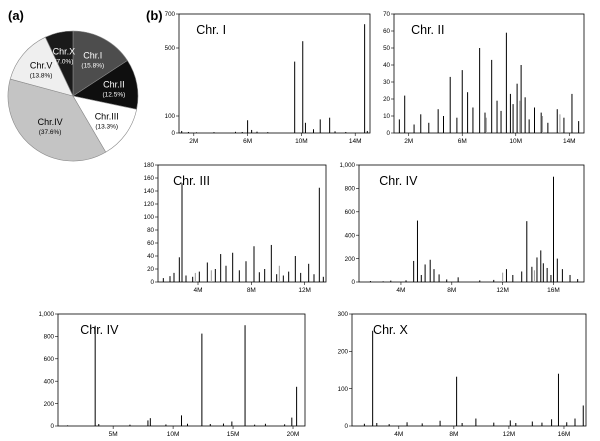  Describe the element at coordinates (63, 61) in the screenshot. I see `pie-pct-chr-x: (7.0%)` at that location.